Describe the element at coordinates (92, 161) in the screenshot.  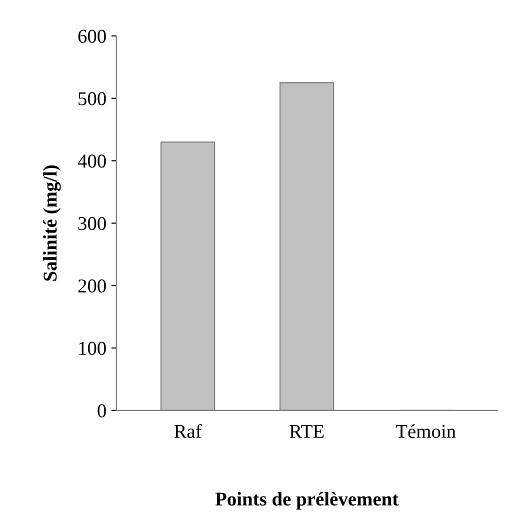
I see `y-tick-label: 400` at that location.